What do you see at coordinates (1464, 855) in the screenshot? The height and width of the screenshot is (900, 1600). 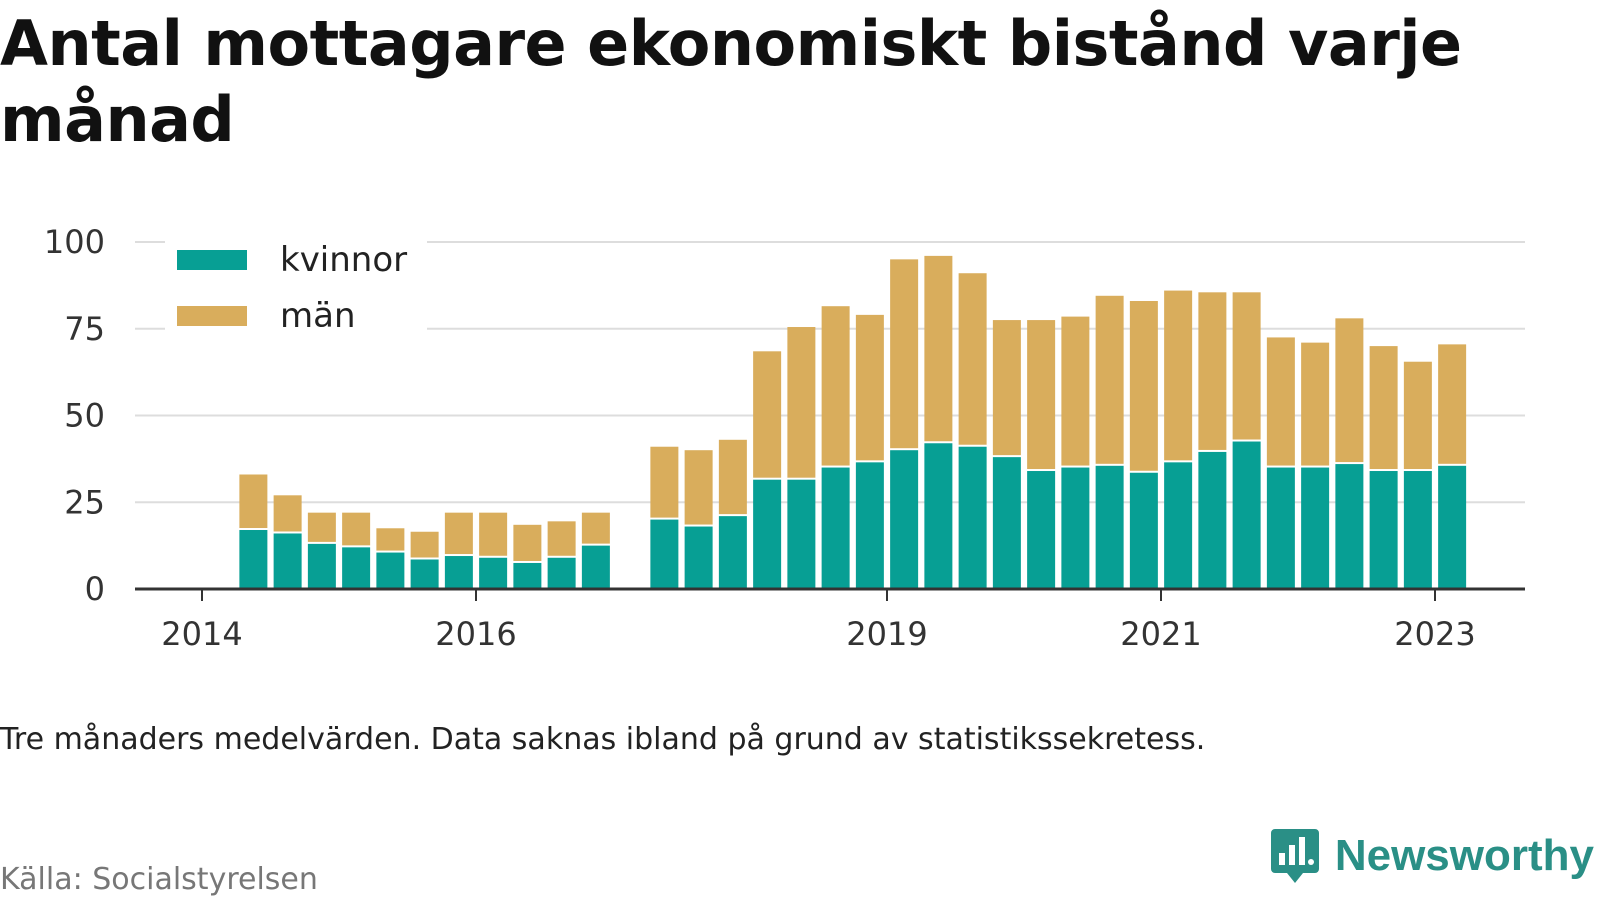 I see `brand-name: Newsworthy` at bounding box center [1464, 855].